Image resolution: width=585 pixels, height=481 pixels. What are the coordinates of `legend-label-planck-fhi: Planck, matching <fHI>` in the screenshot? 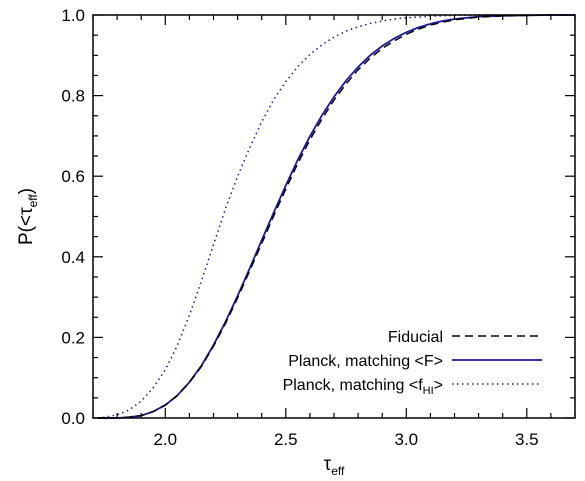 It's located at (363, 387).